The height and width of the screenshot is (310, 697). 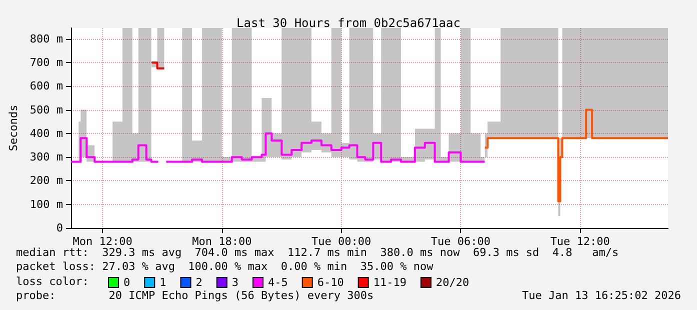 I want to click on legend-label: 3, so click(x=235, y=282).